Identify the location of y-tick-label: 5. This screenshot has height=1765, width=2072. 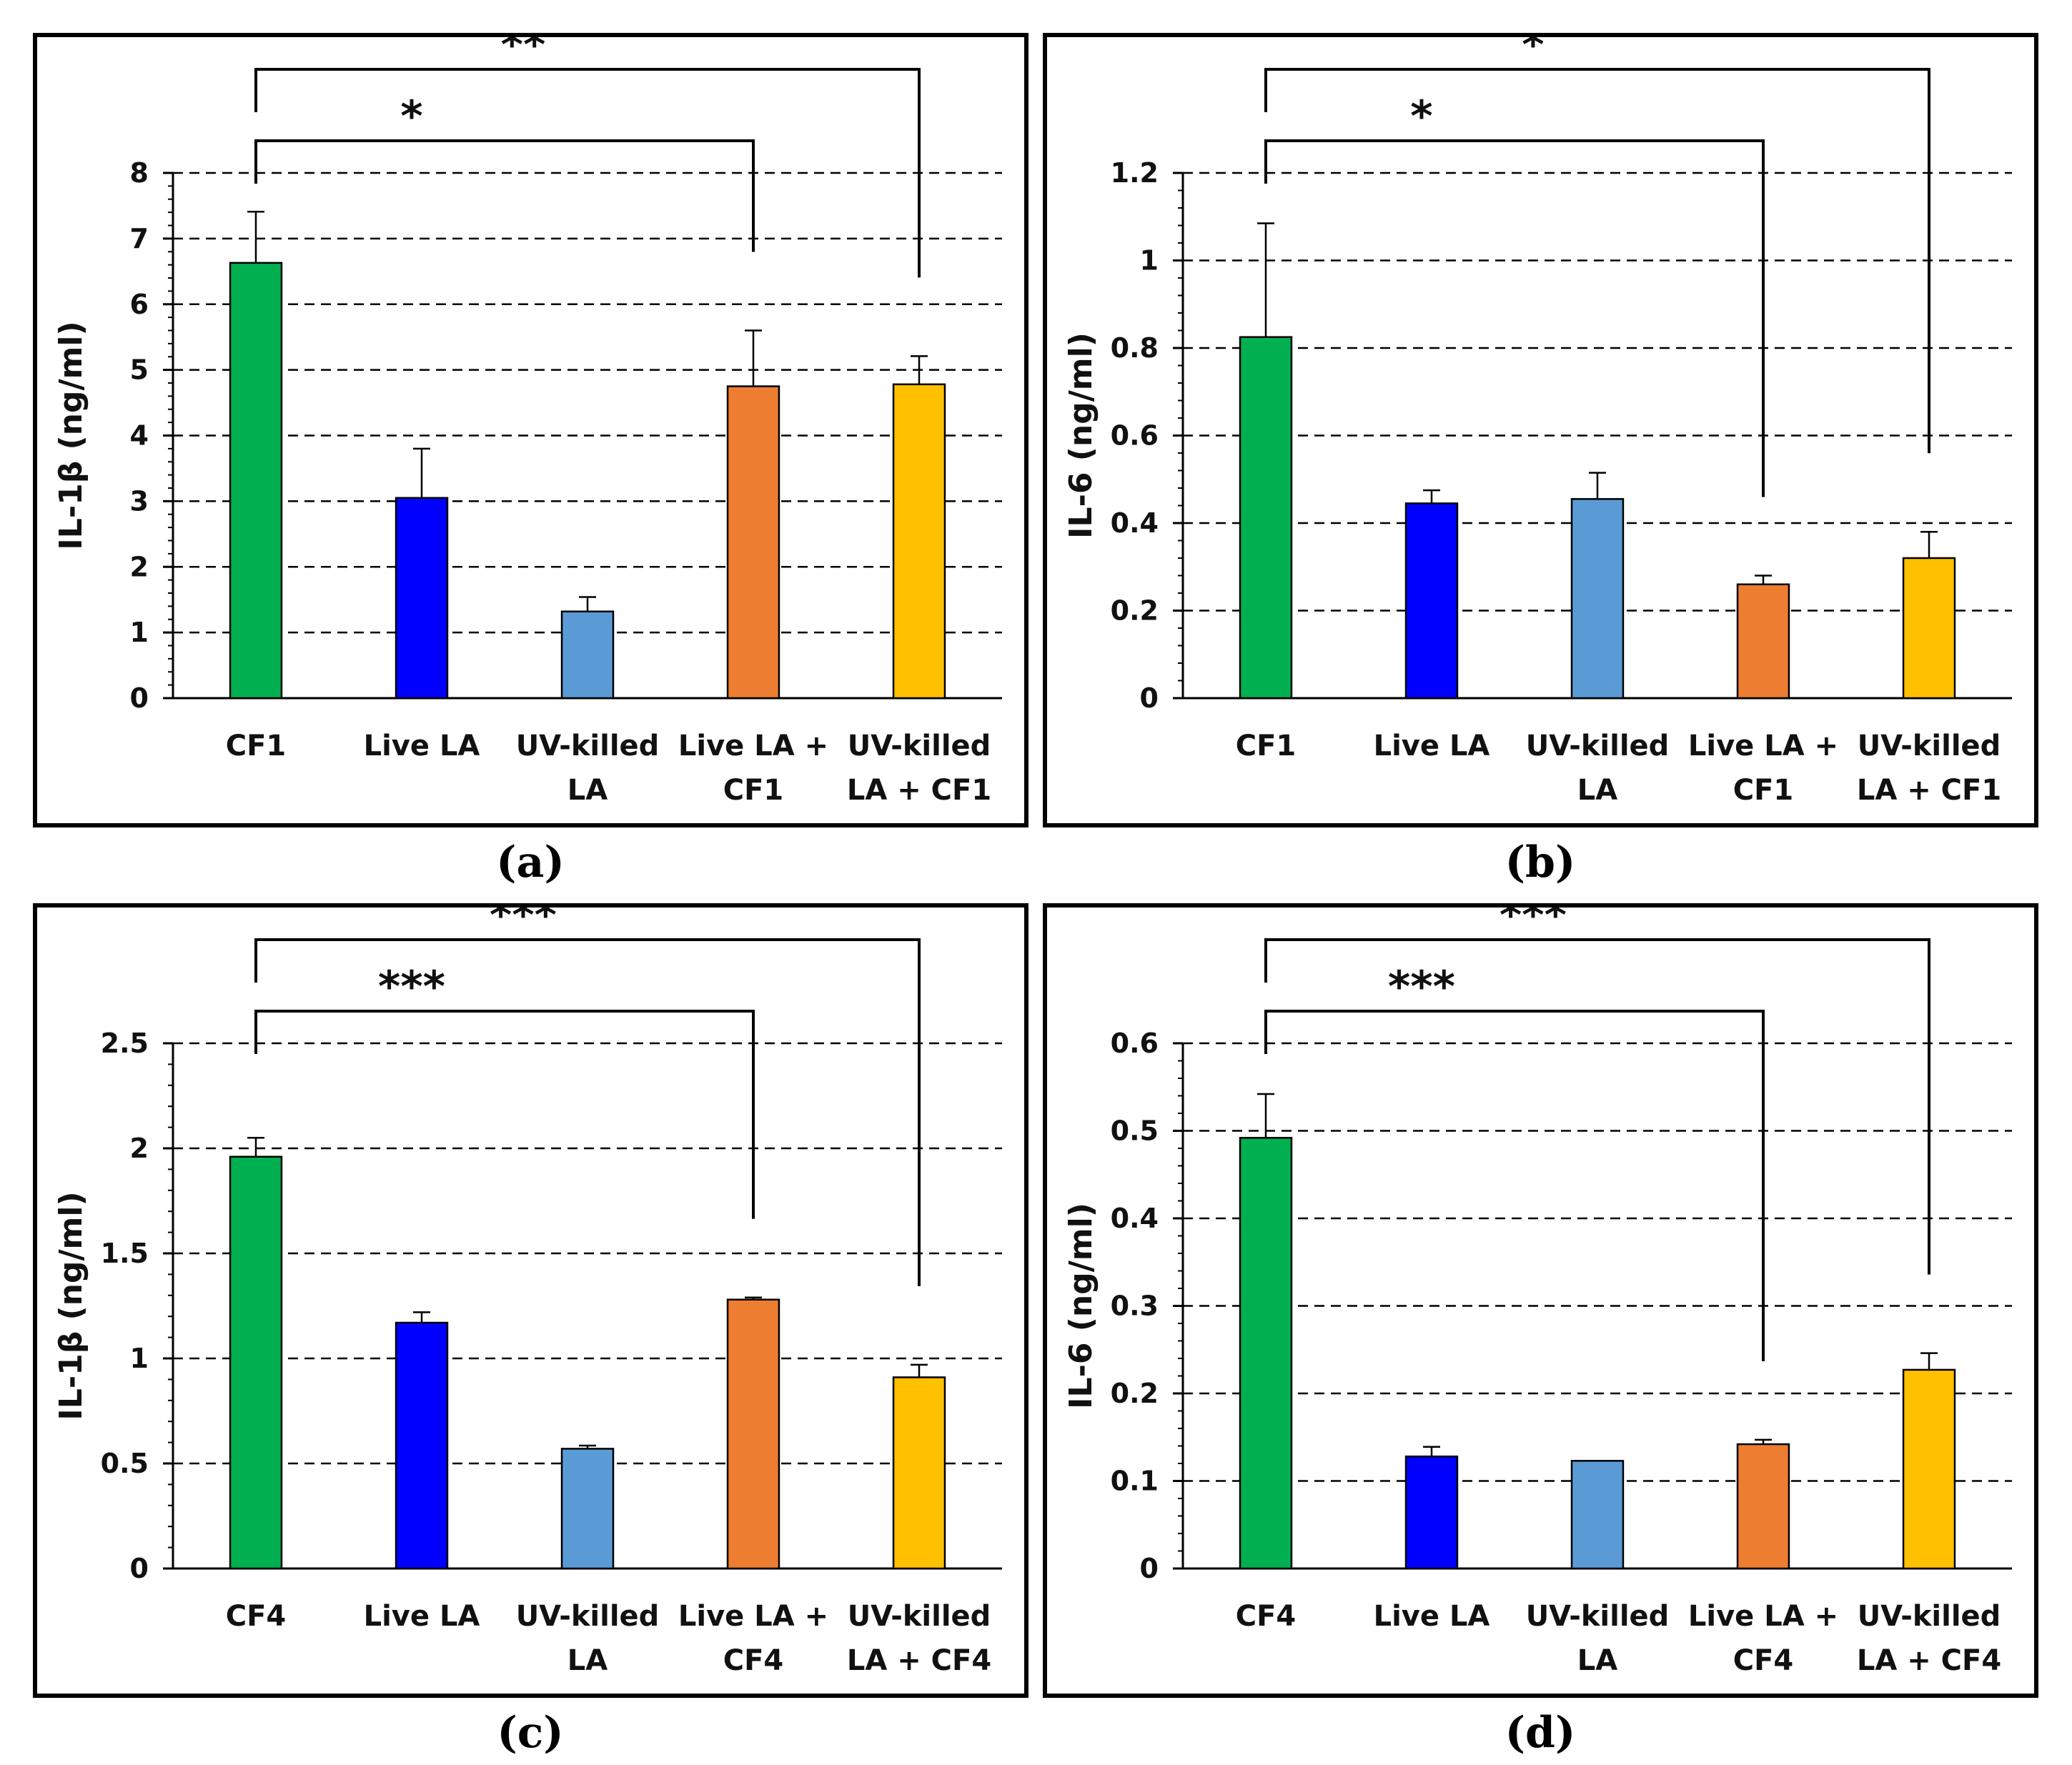
(139, 370).